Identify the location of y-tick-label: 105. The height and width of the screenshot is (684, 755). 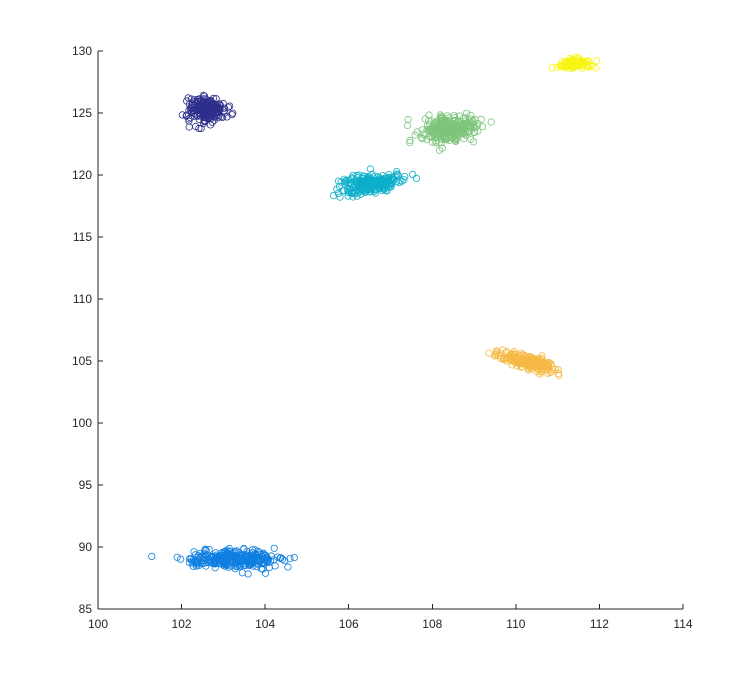
(82, 361).